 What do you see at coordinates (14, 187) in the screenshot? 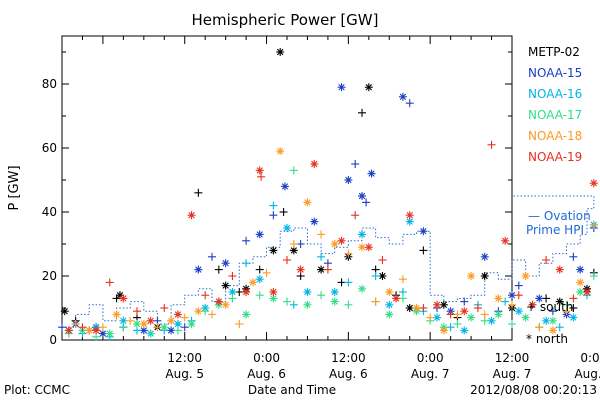
I see `y-axis-label: P [GW]` at bounding box center [14, 187].